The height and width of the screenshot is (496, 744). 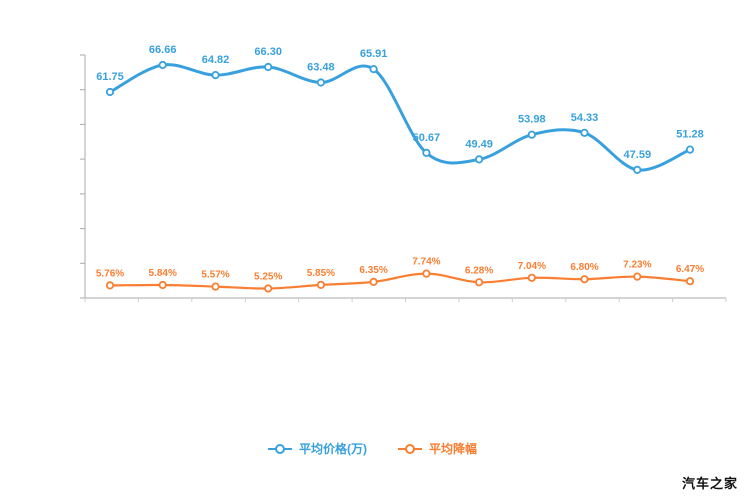 What do you see at coordinates (532, 266) in the screenshot?
I see `svg-text: 7.04%` at bounding box center [532, 266].